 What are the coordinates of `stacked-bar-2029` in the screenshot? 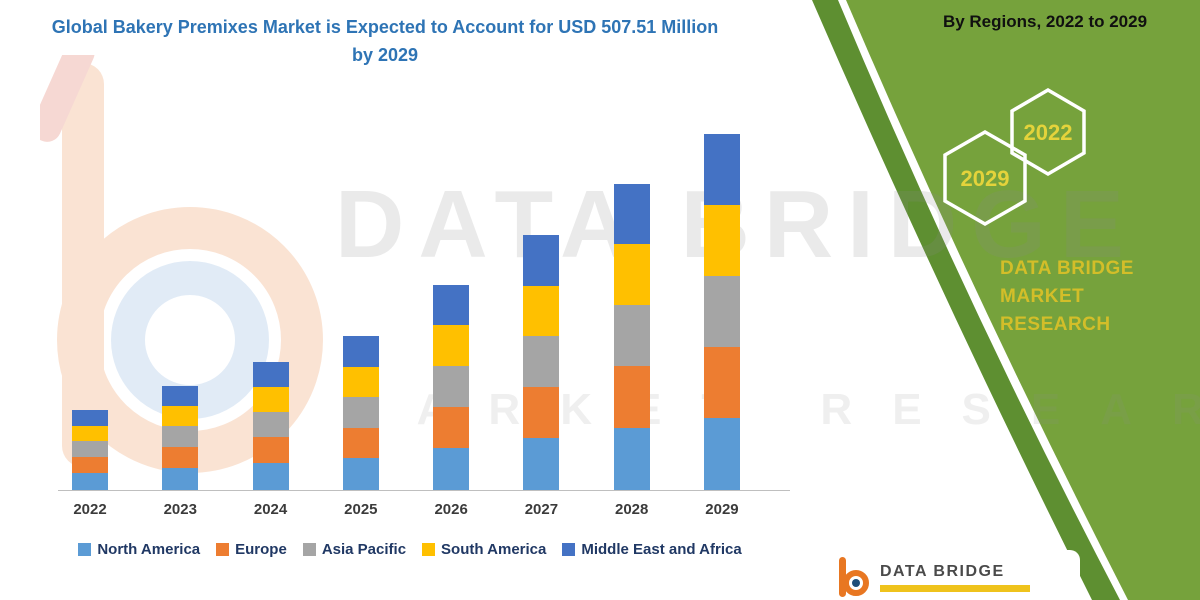 It's located at (721, 312).